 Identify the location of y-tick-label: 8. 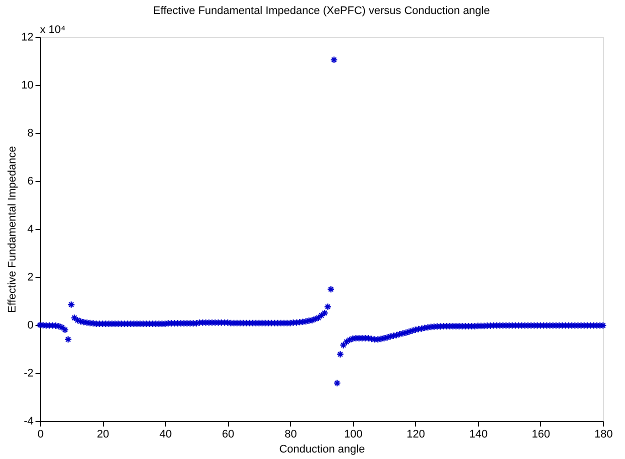
(30, 134).